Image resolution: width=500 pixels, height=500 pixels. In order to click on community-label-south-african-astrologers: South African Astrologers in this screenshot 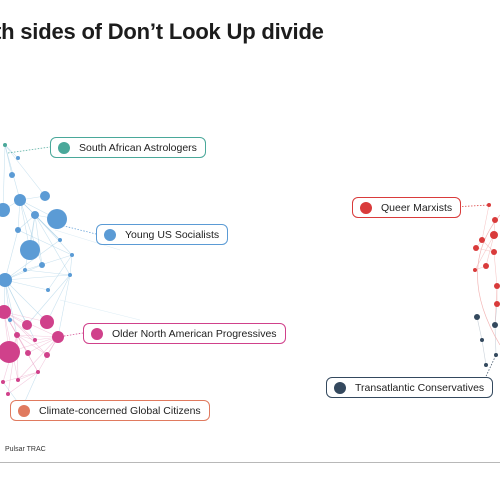, I will do `click(128, 147)`.